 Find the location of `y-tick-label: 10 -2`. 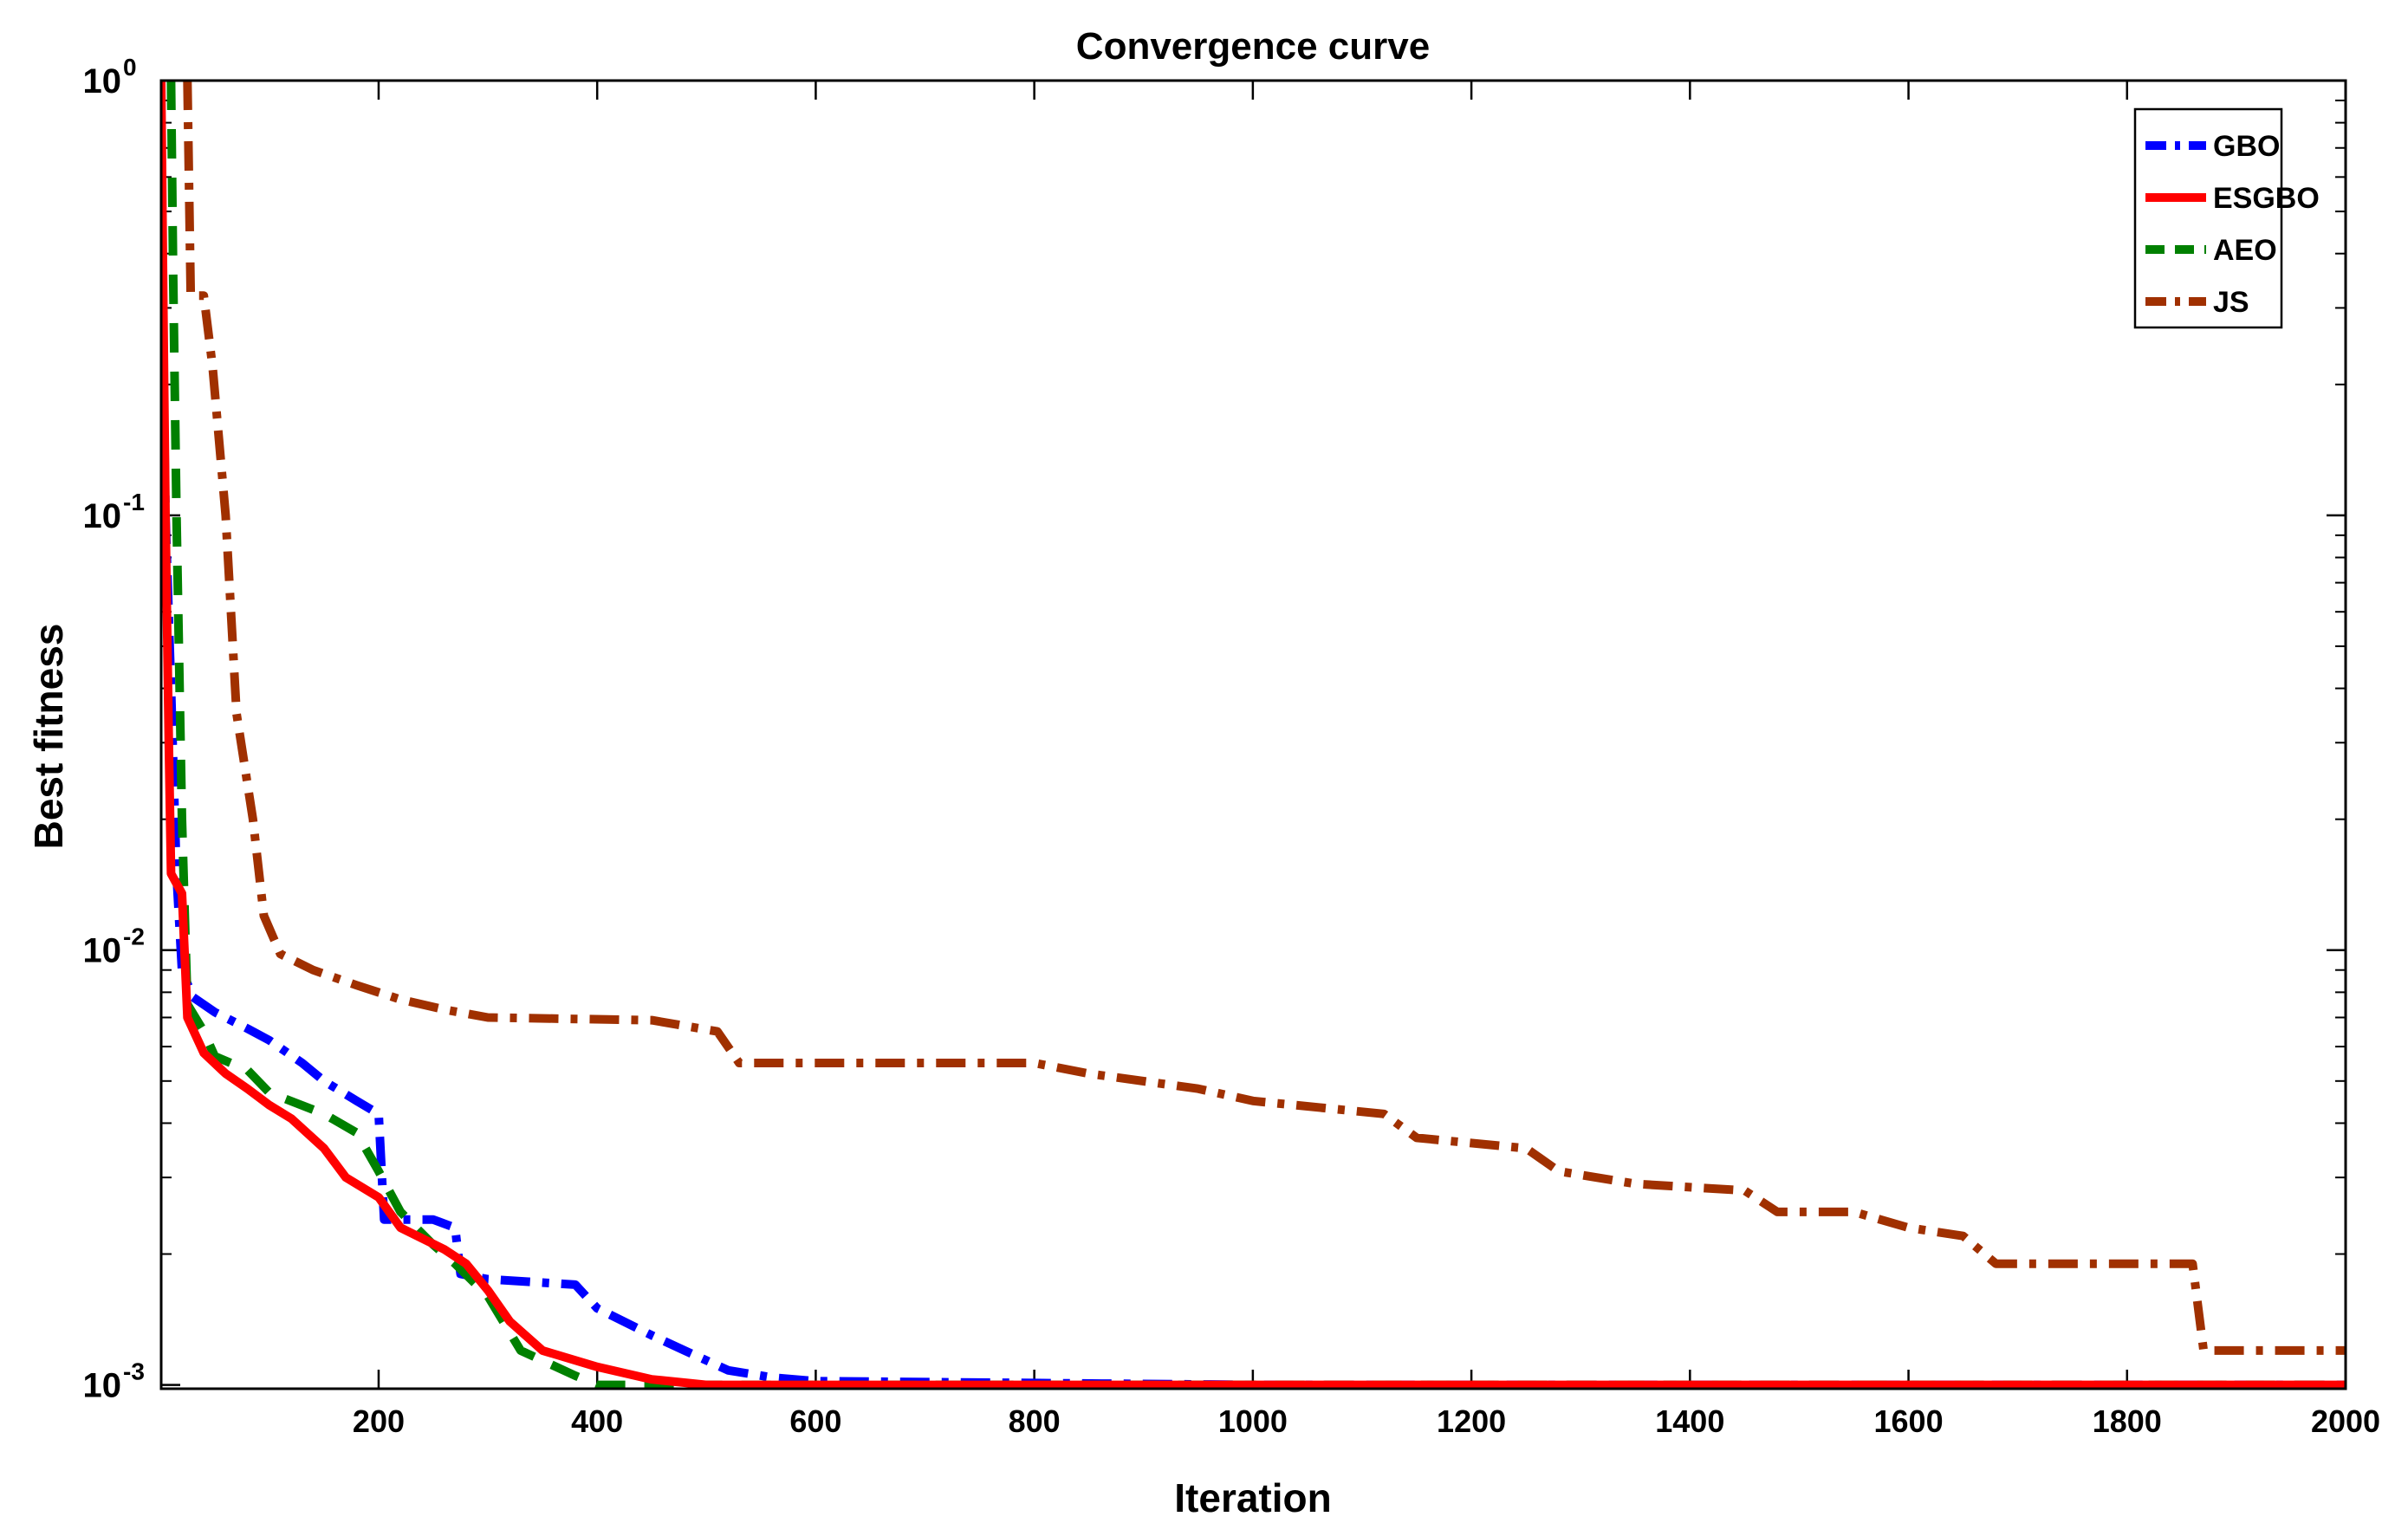

y-tick-label: 10 -2 is located at coordinates (114, 947).